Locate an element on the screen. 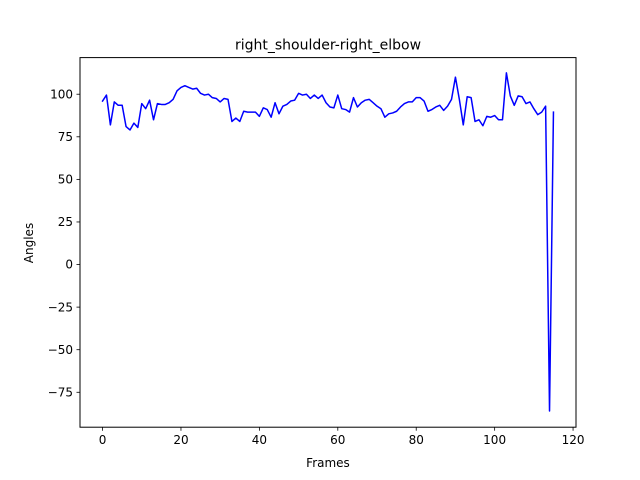 The height and width of the screenshot is (480, 640). chart-title: right_shoulder-right_elbow is located at coordinates (328, 46).